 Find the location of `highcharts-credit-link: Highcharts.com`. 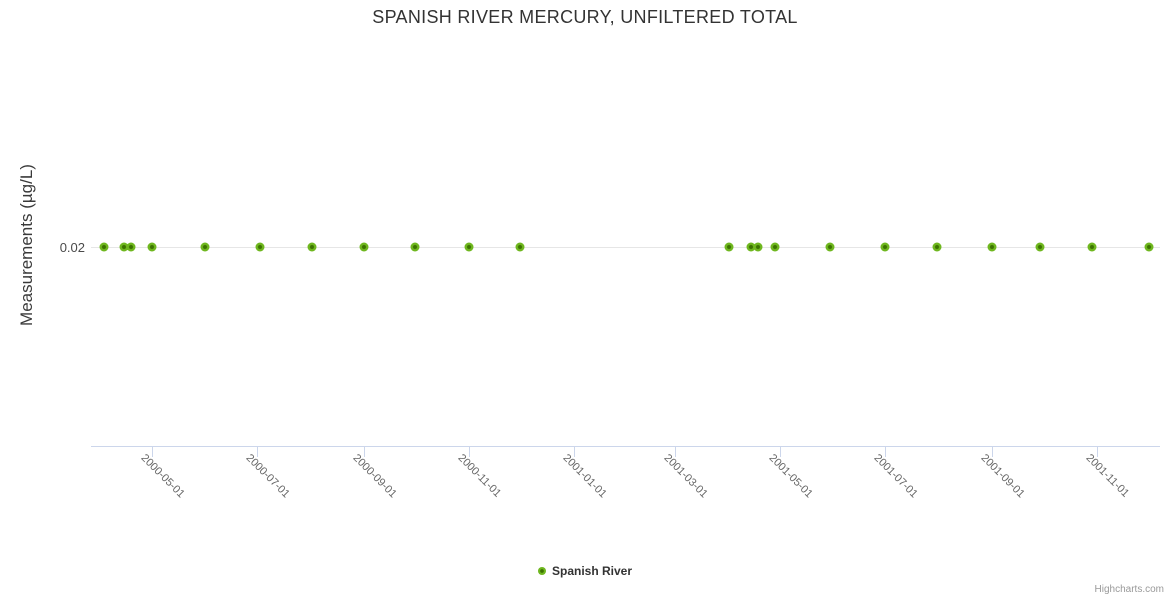

highcharts-credit-link: Highcharts.com is located at coordinates (1129, 589).